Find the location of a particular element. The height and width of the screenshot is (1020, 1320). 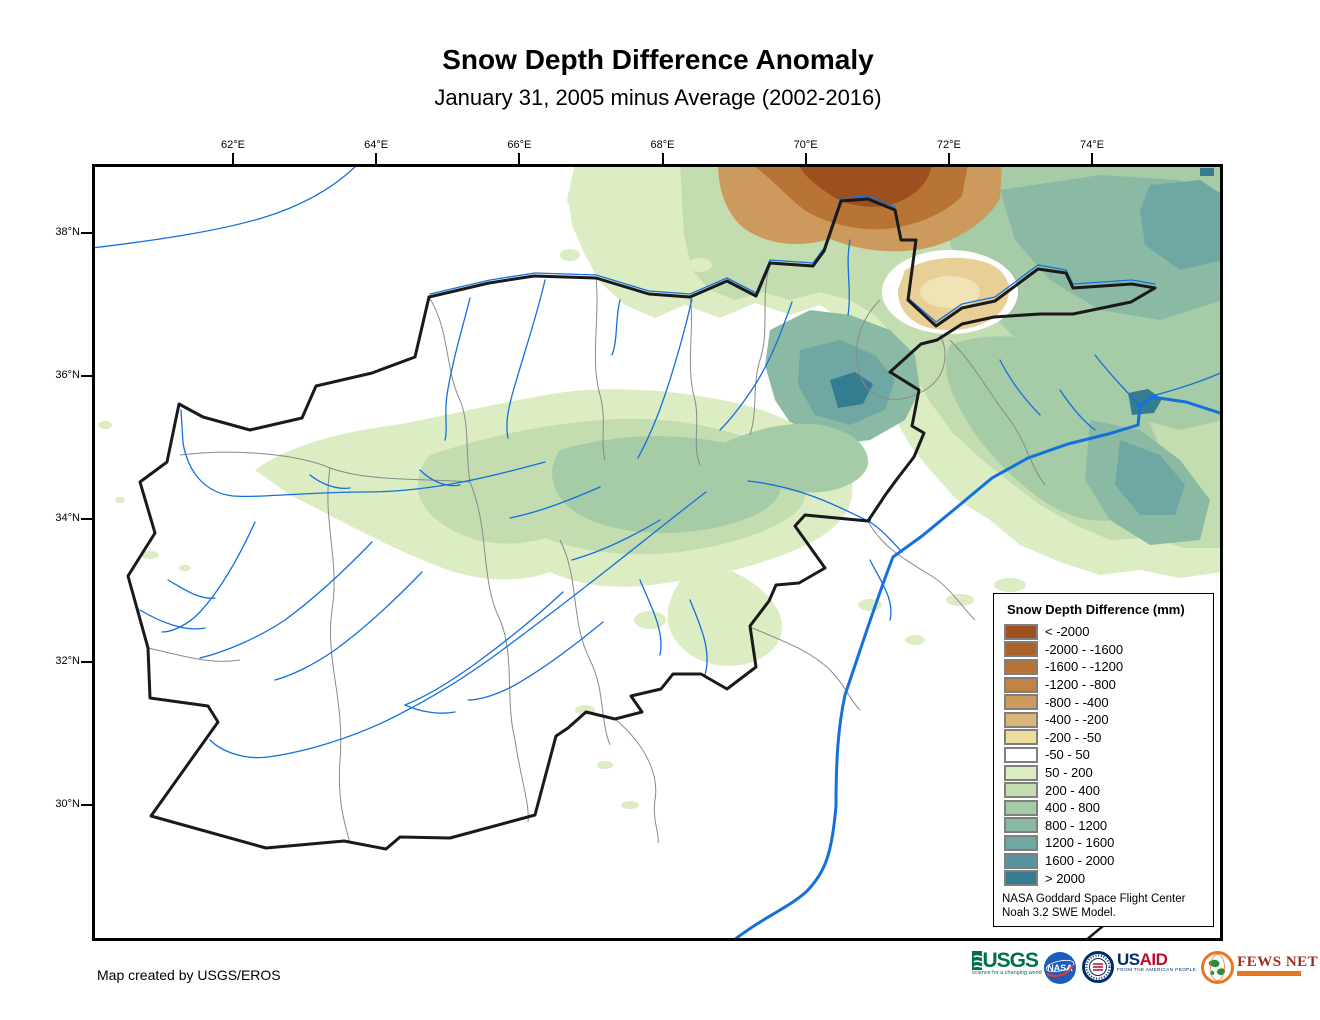

legend-item: -1200 - -800 is located at coordinates (1103, 685).